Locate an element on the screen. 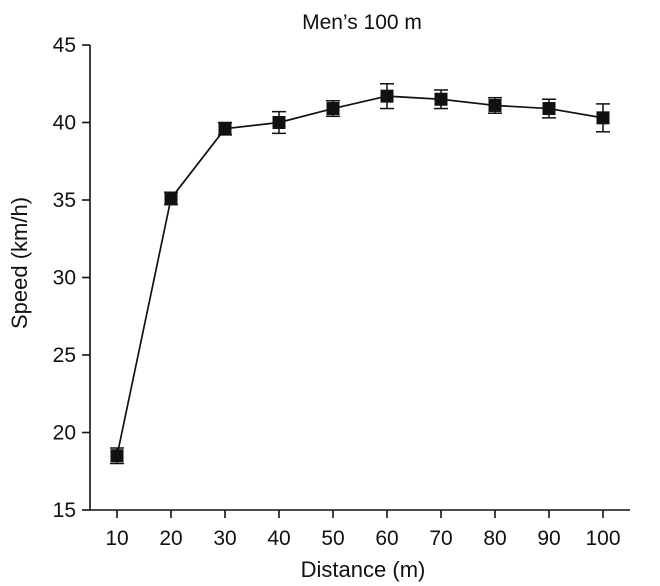 This screenshot has width=660, height=586. x-tick-label-90: 90 is located at coordinates (548, 538).